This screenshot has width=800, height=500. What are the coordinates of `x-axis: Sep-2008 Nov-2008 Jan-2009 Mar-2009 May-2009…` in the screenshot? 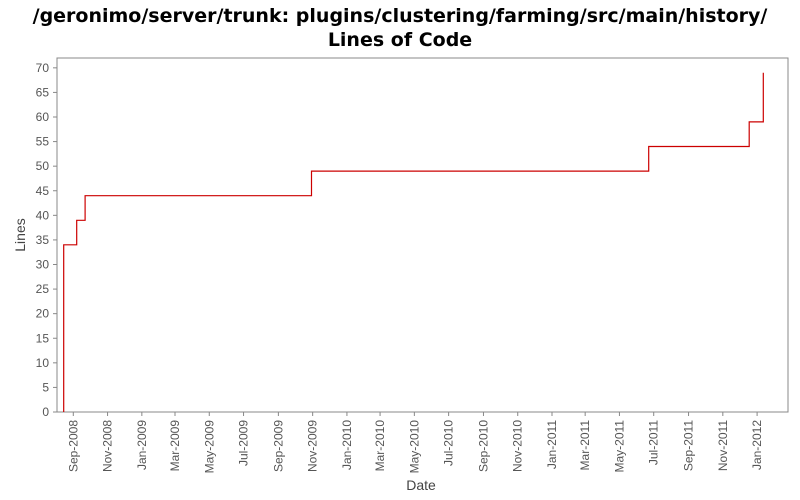 It's located at (415, 442).